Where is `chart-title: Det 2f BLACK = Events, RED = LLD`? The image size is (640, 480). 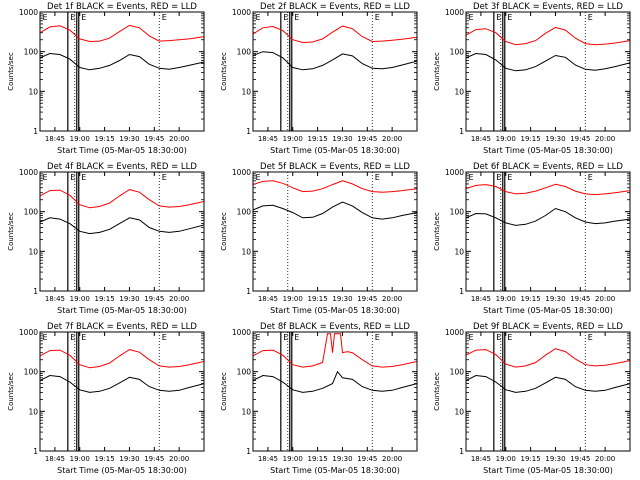 chart-title: Det 2f BLACK = Events, RED = LLD is located at coordinates (335, 7).